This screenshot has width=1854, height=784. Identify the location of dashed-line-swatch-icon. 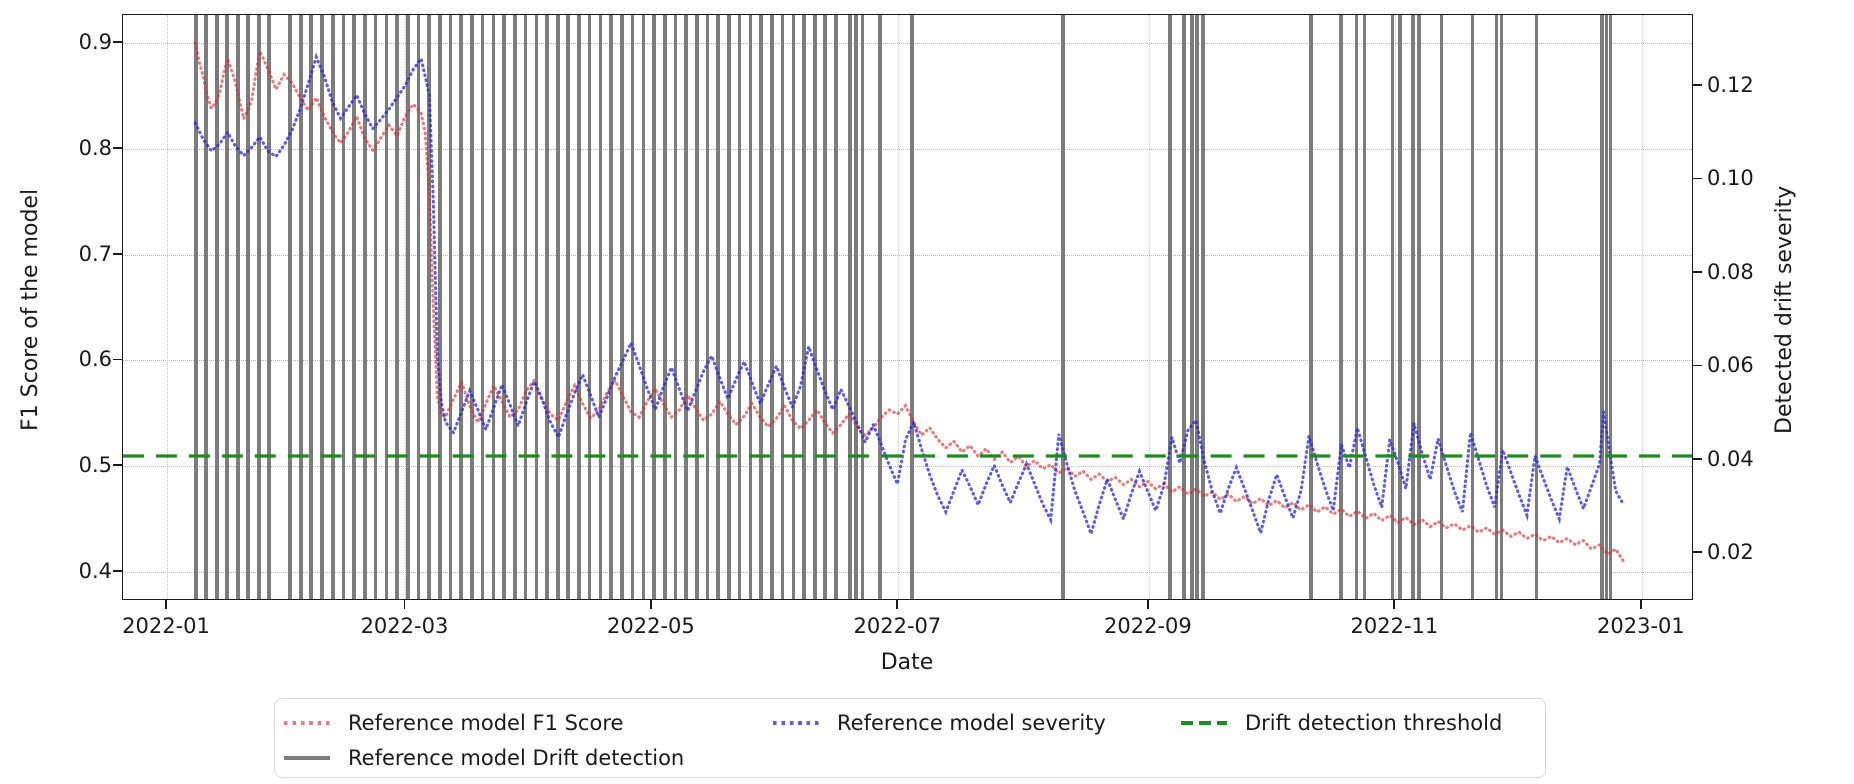
(1204, 723).